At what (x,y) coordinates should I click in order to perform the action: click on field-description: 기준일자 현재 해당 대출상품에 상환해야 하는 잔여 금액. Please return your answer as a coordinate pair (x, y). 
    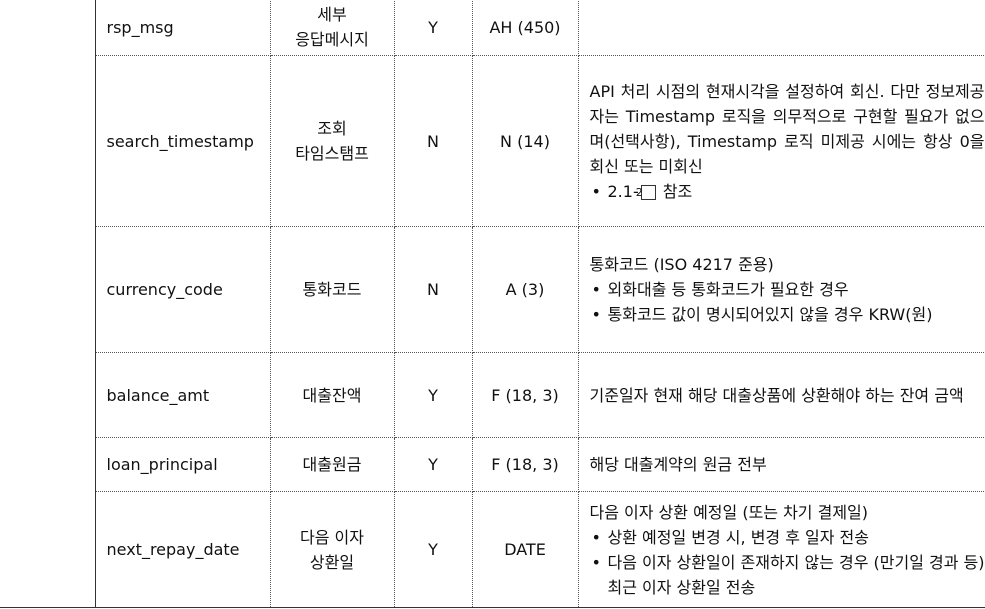
    Looking at the image, I should click on (781, 395).